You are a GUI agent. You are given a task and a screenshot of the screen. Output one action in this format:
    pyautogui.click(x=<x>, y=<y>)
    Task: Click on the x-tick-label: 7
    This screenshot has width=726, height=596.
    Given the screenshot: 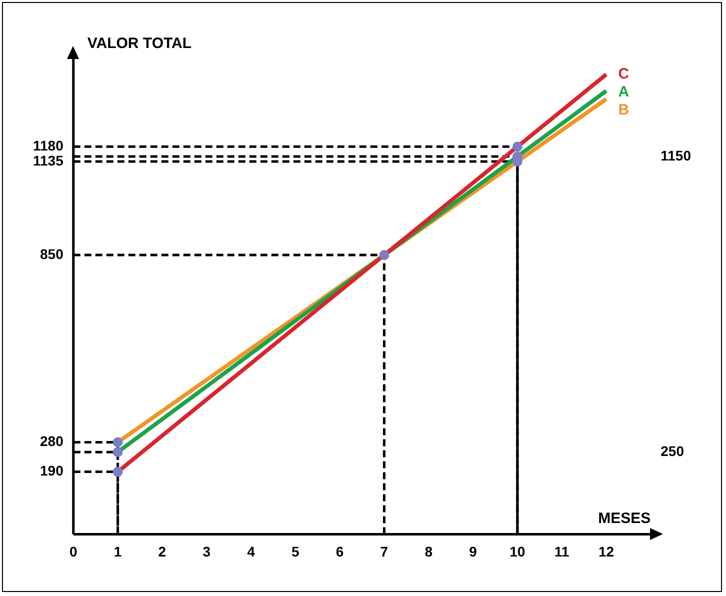 What is the action you would take?
    pyautogui.click(x=384, y=551)
    